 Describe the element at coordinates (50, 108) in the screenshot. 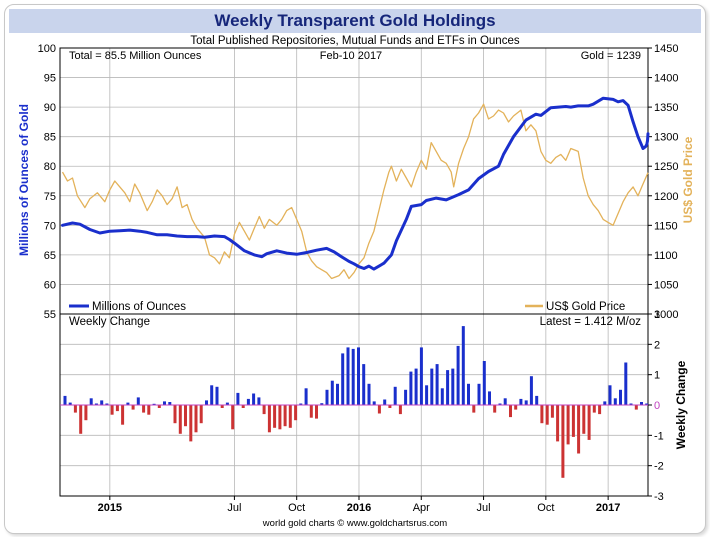

I see `left-tick-label: 90` at that location.